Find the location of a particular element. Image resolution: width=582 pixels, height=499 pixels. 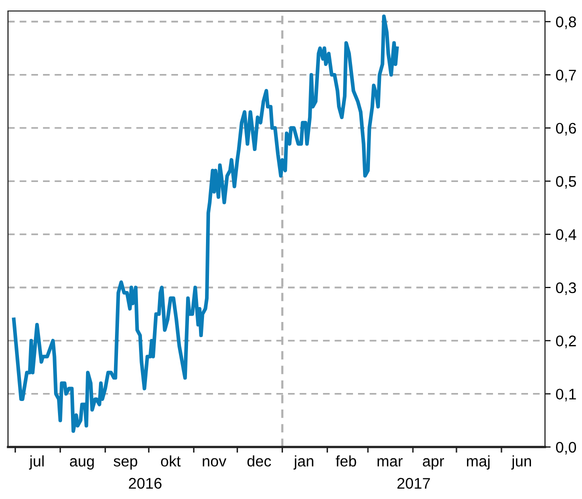

x-tick-label: jul is located at coordinates (36, 462).